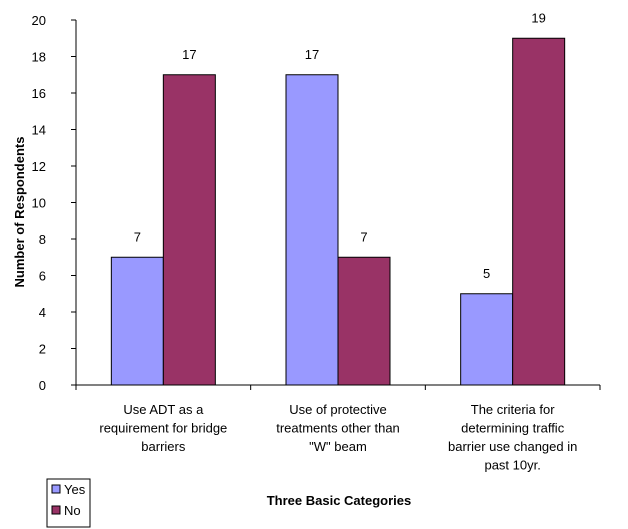 This screenshot has width=628, height=529. I want to click on y-tick-label: 14, so click(39, 130).